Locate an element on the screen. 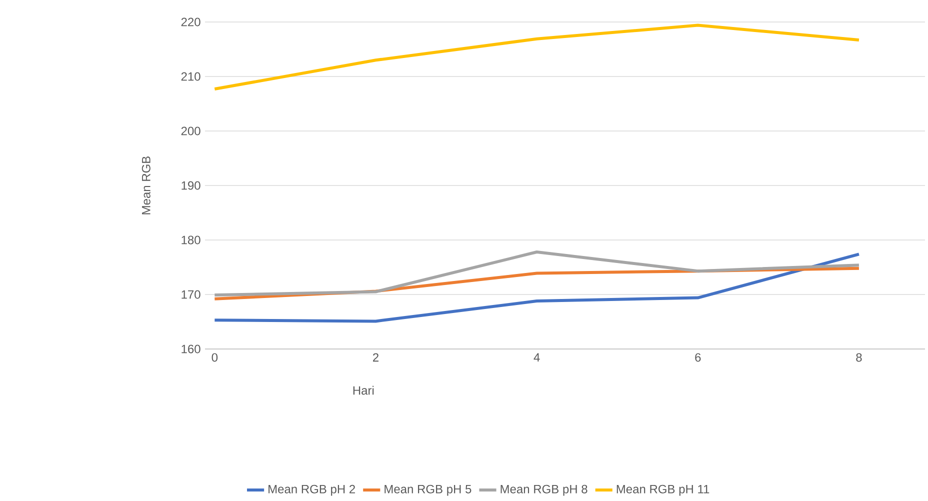  legend-label: Mean RGB pH 8 is located at coordinates (544, 490).